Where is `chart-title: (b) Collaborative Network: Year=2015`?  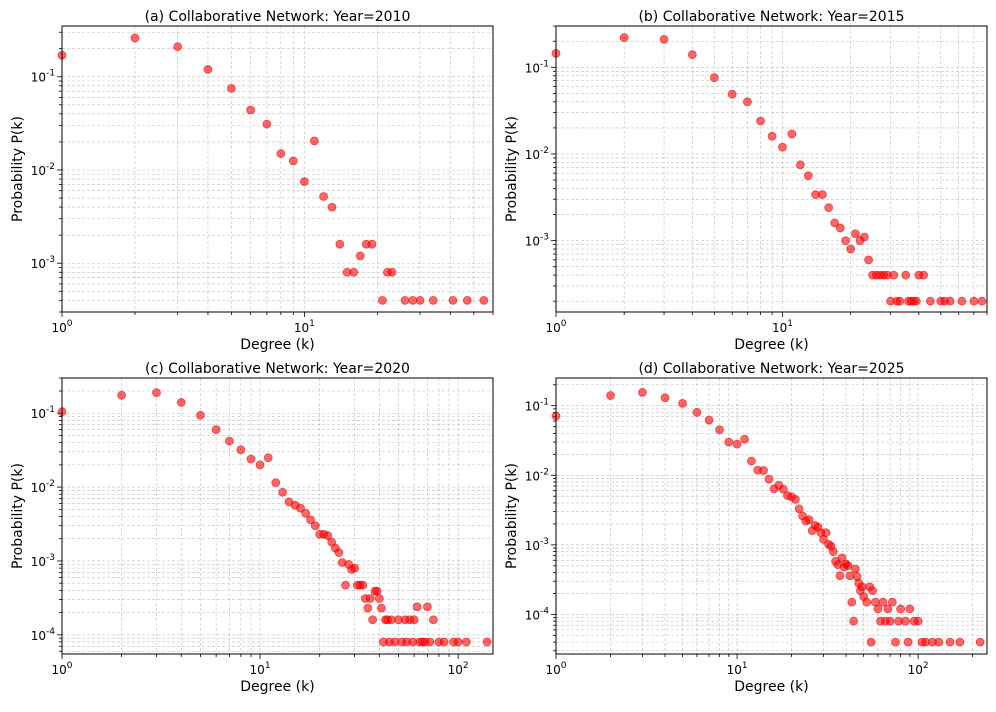
chart-title: (b) Collaborative Network: Year=2015 is located at coordinates (771, 17).